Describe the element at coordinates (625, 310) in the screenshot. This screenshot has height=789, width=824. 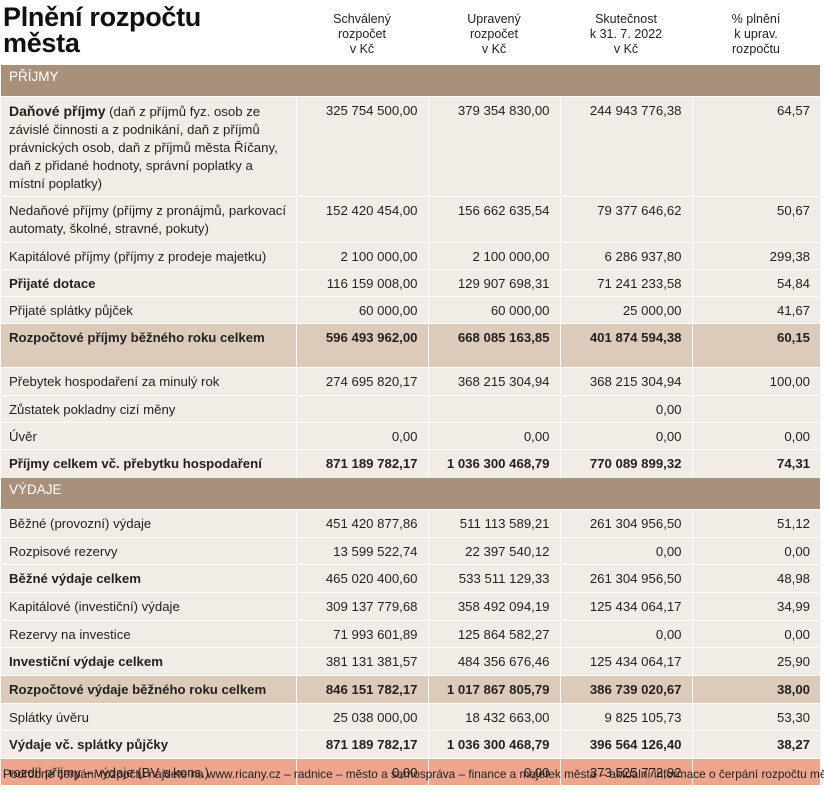
I see `cell-actual: 25 000,00` at that location.